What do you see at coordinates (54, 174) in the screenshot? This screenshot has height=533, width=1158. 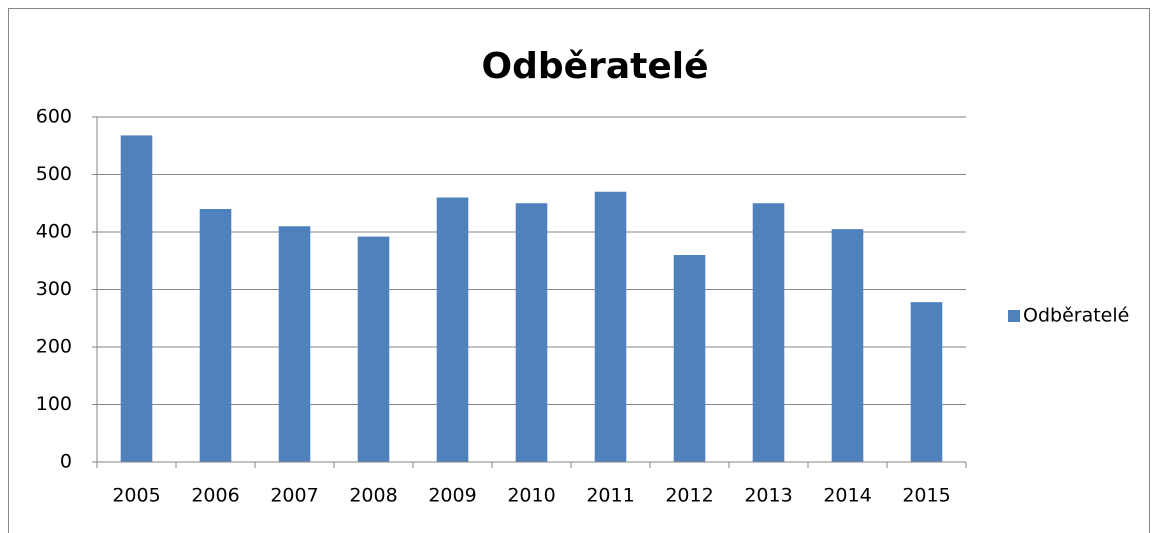 I see `y-tick-label: 500` at bounding box center [54, 174].